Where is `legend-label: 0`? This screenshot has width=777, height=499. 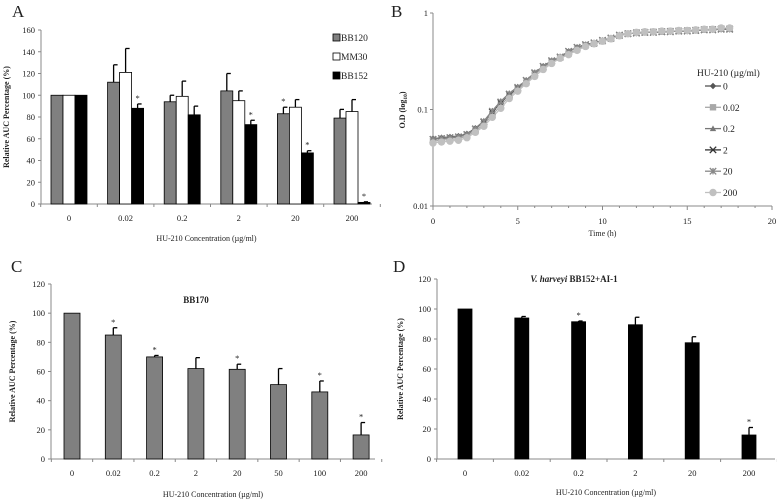
legend-label: 0 is located at coordinates (725, 88).